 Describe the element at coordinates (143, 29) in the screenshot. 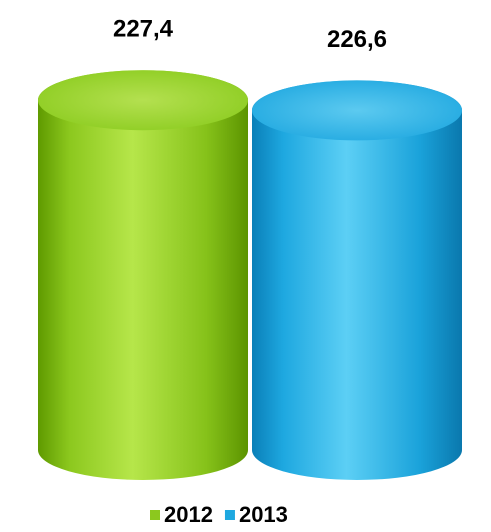

I see `value-label: 227,4` at that location.